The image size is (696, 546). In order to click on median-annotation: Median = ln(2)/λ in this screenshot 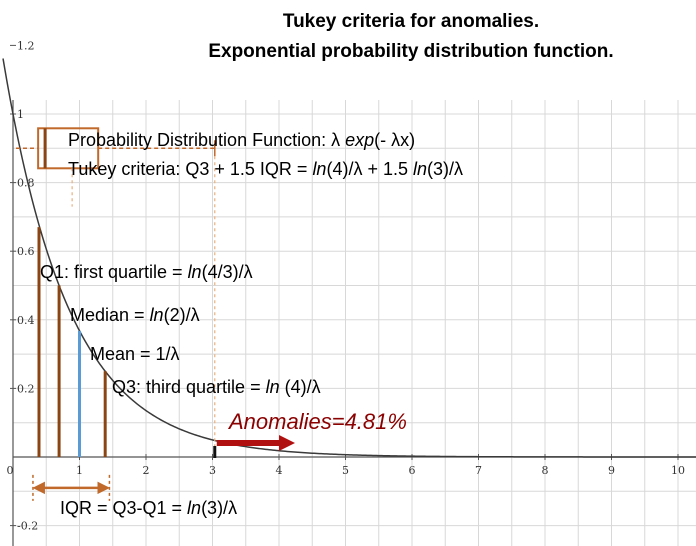, I will do `click(135, 315)`.